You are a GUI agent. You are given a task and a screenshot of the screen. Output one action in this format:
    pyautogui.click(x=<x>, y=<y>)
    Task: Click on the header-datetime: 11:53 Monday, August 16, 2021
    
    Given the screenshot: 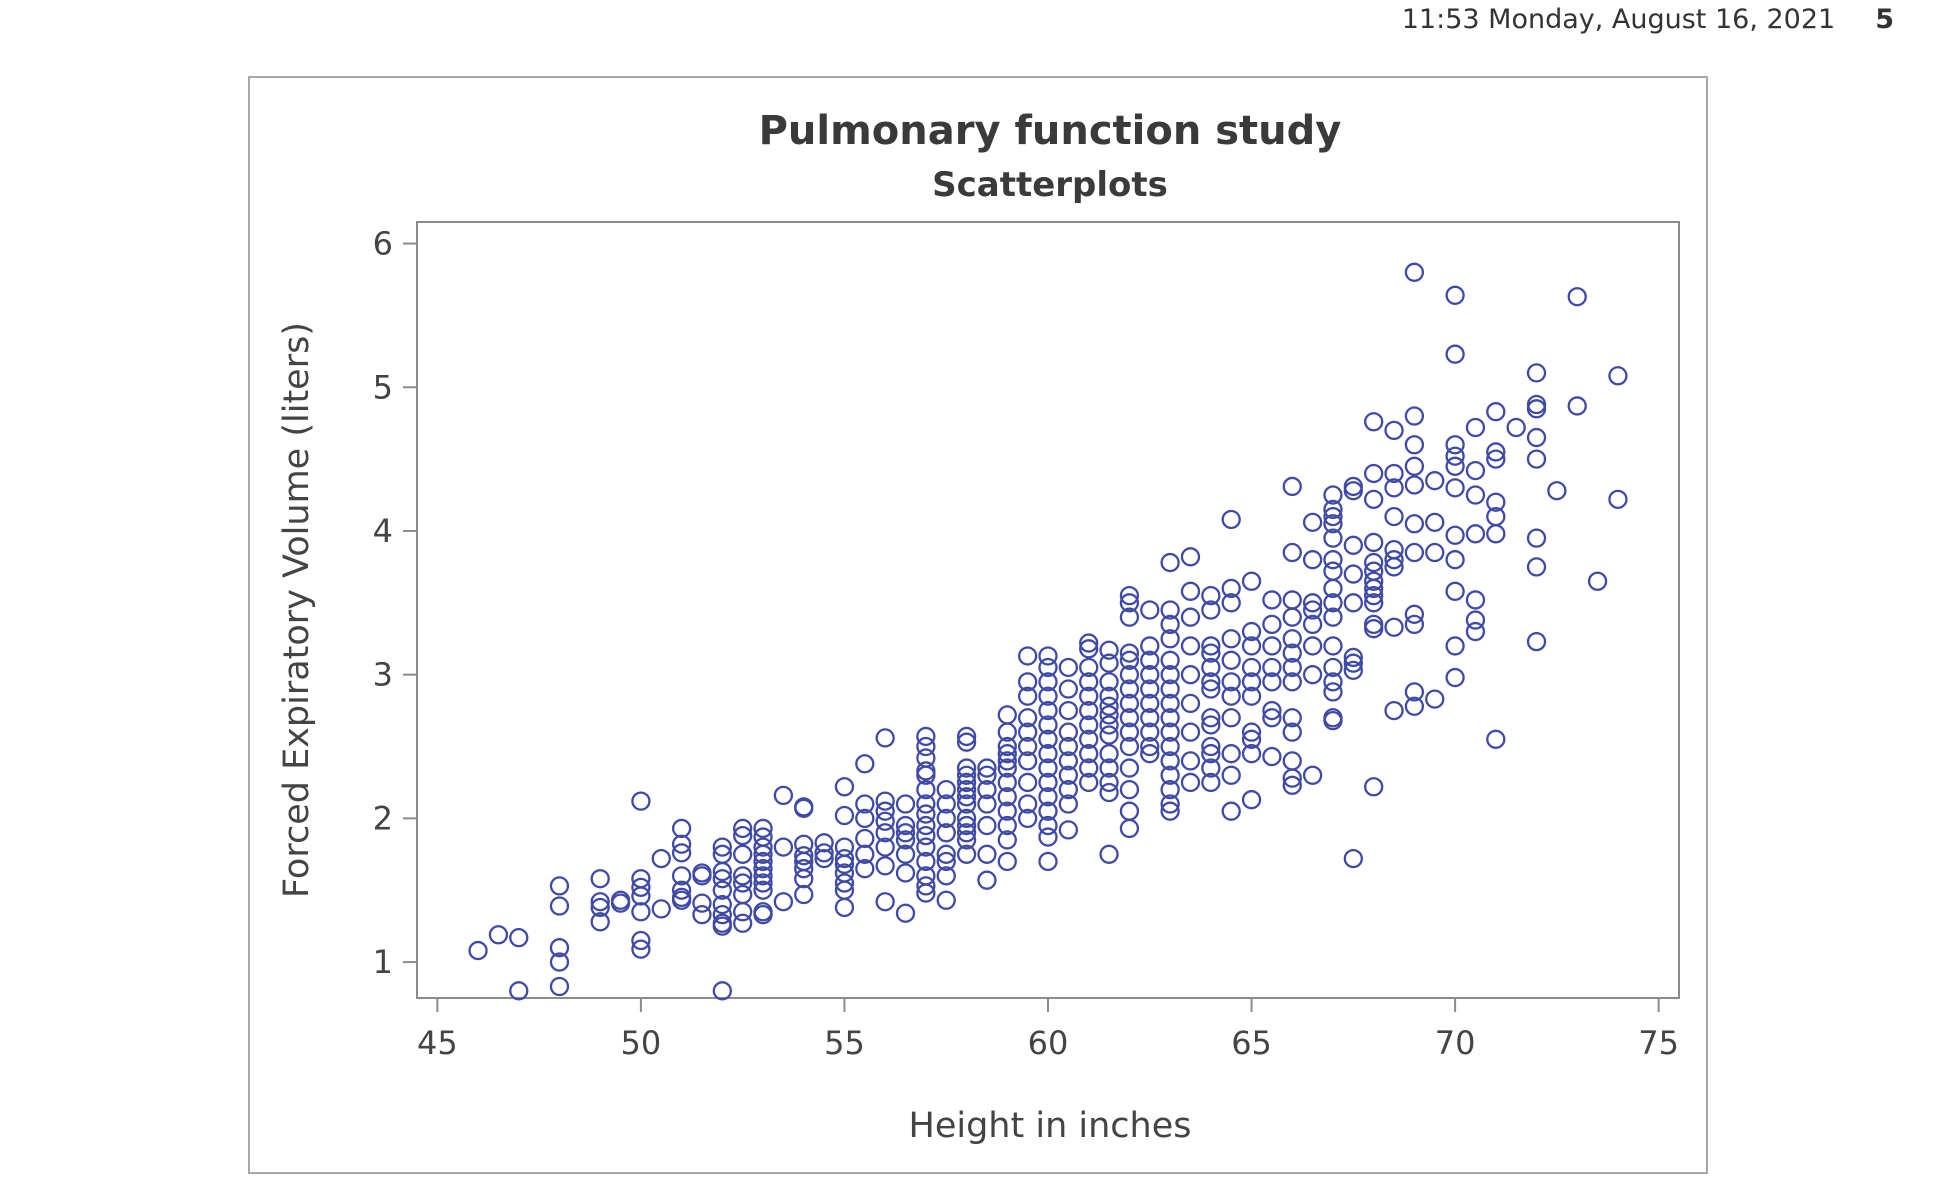 What is the action you would take?
    pyautogui.click(x=1618, y=19)
    